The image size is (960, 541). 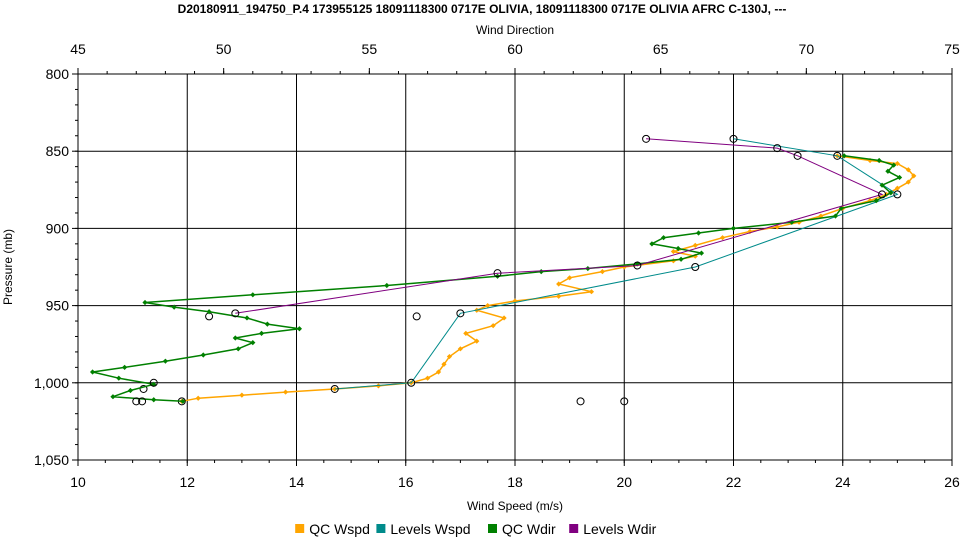 I want to click on legend-label: QC Wspd, so click(x=339, y=529).